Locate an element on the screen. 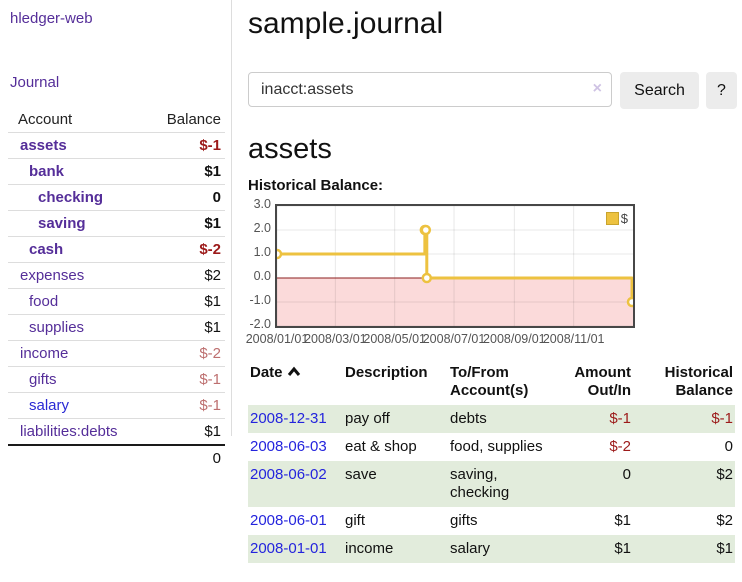 This screenshot has height=582, width=742. account-link-food: food is located at coordinates (44, 301).